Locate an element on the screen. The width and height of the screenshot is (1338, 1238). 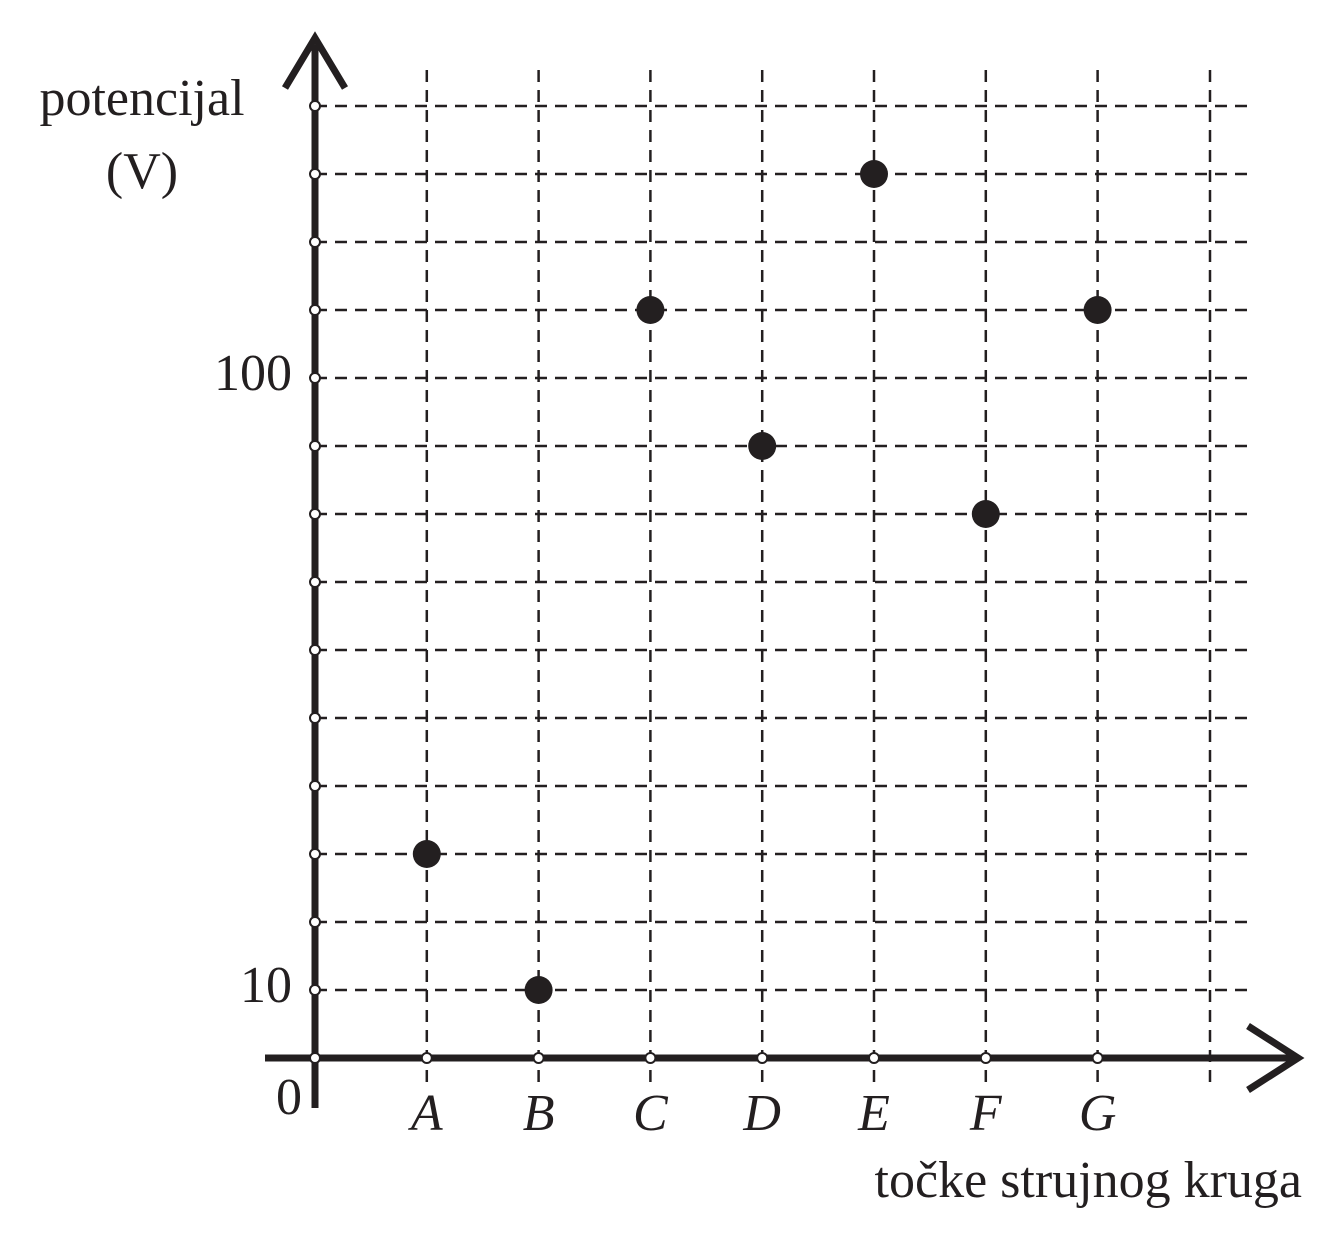
x-tick-label: F is located at coordinates (986, 1113).